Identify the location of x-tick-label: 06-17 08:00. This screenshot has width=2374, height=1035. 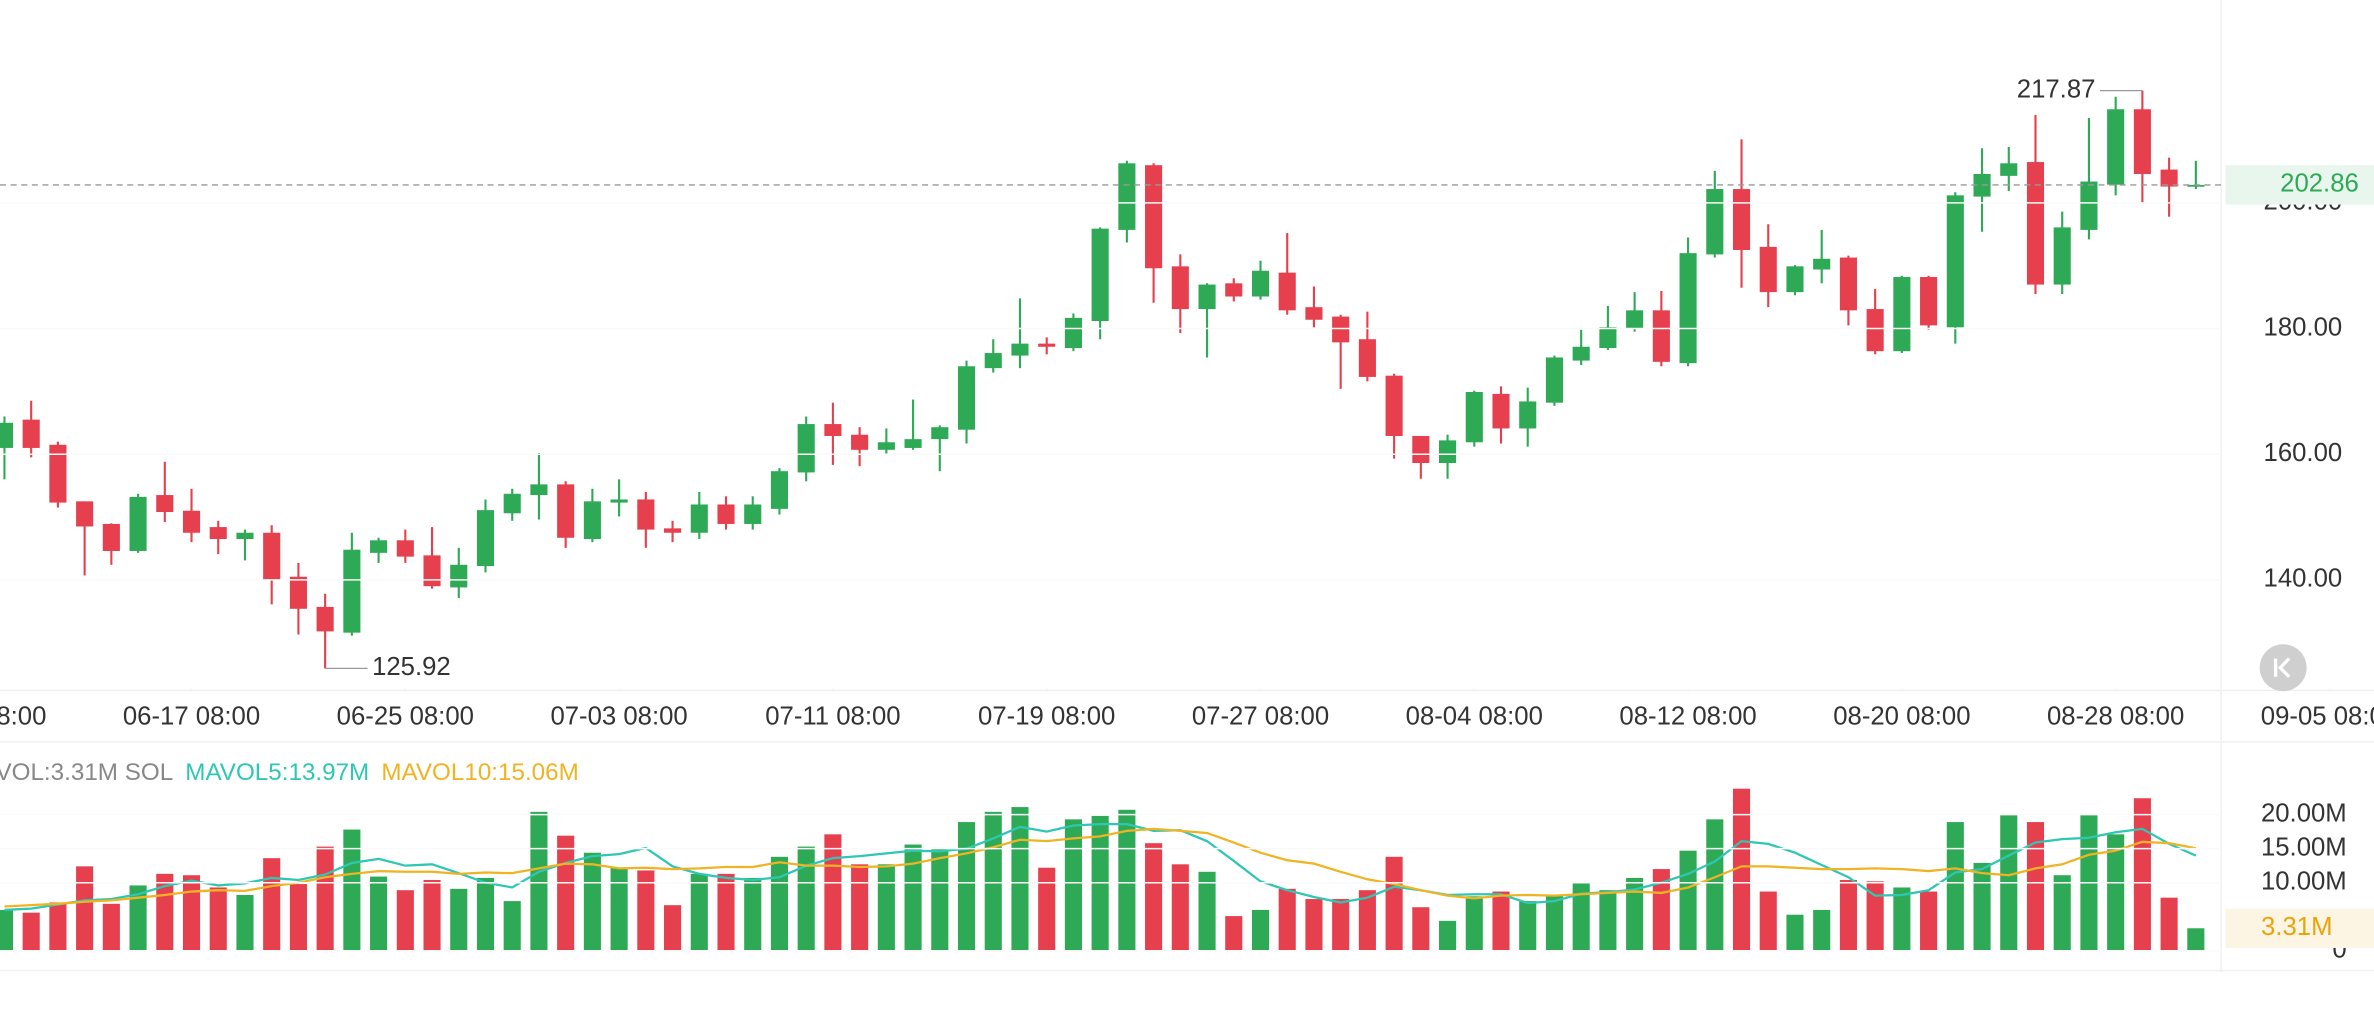
(191, 716).